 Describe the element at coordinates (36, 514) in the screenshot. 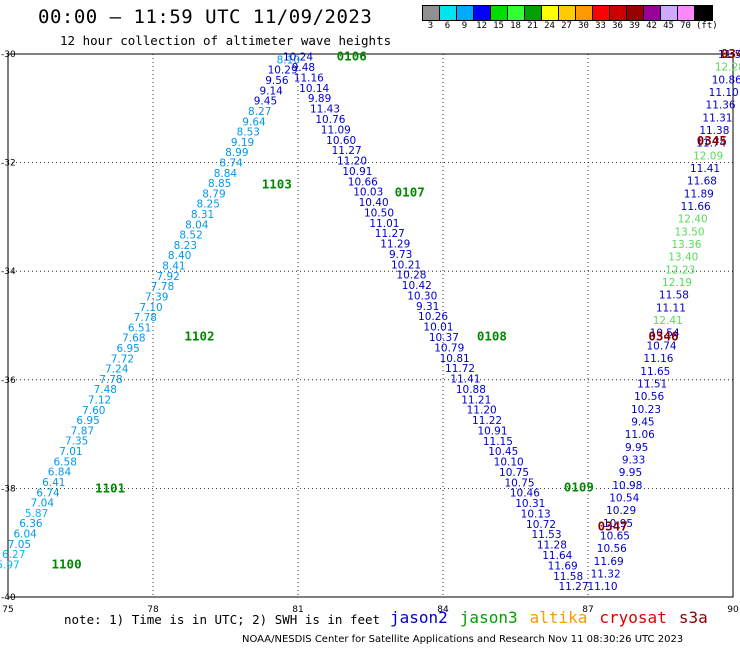

I see `swh-value: 5.87` at that location.